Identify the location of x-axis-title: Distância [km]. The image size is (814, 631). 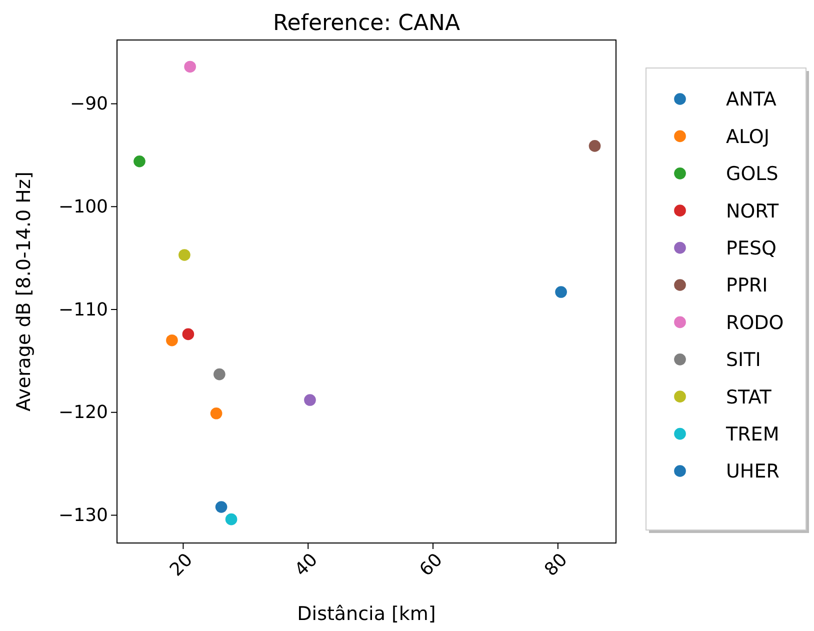
(366, 614).